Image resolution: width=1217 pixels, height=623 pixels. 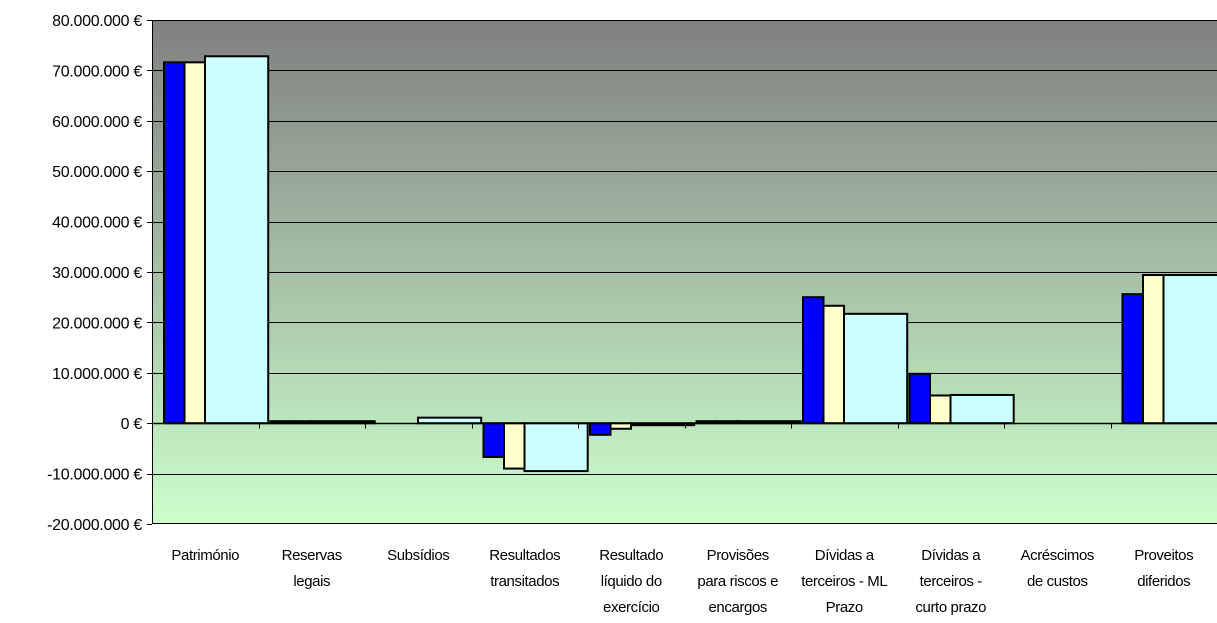 What do you see at coordinates (97, 223) in the screenshot?
I see `y-tick-label: 40.000.000 €` at bounding box center [97, 223].